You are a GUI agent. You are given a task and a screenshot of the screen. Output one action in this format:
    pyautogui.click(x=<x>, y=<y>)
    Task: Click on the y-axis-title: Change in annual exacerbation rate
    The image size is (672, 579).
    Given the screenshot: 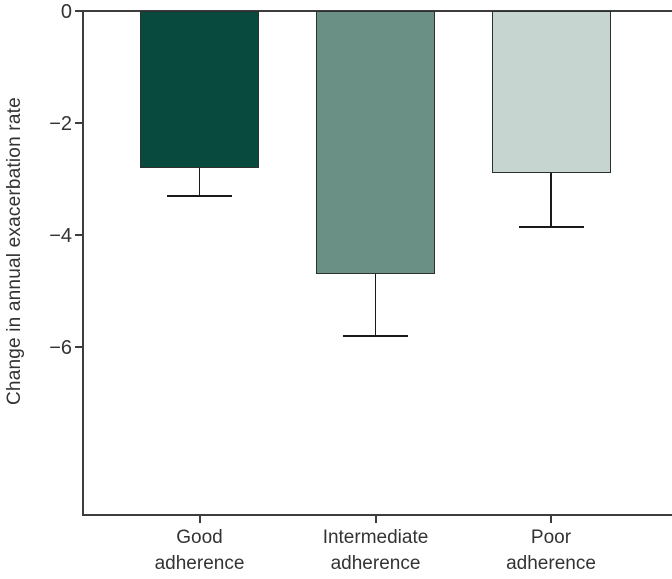 What is the action you would take?
    pyautogui.click(x=14, y=251)
    